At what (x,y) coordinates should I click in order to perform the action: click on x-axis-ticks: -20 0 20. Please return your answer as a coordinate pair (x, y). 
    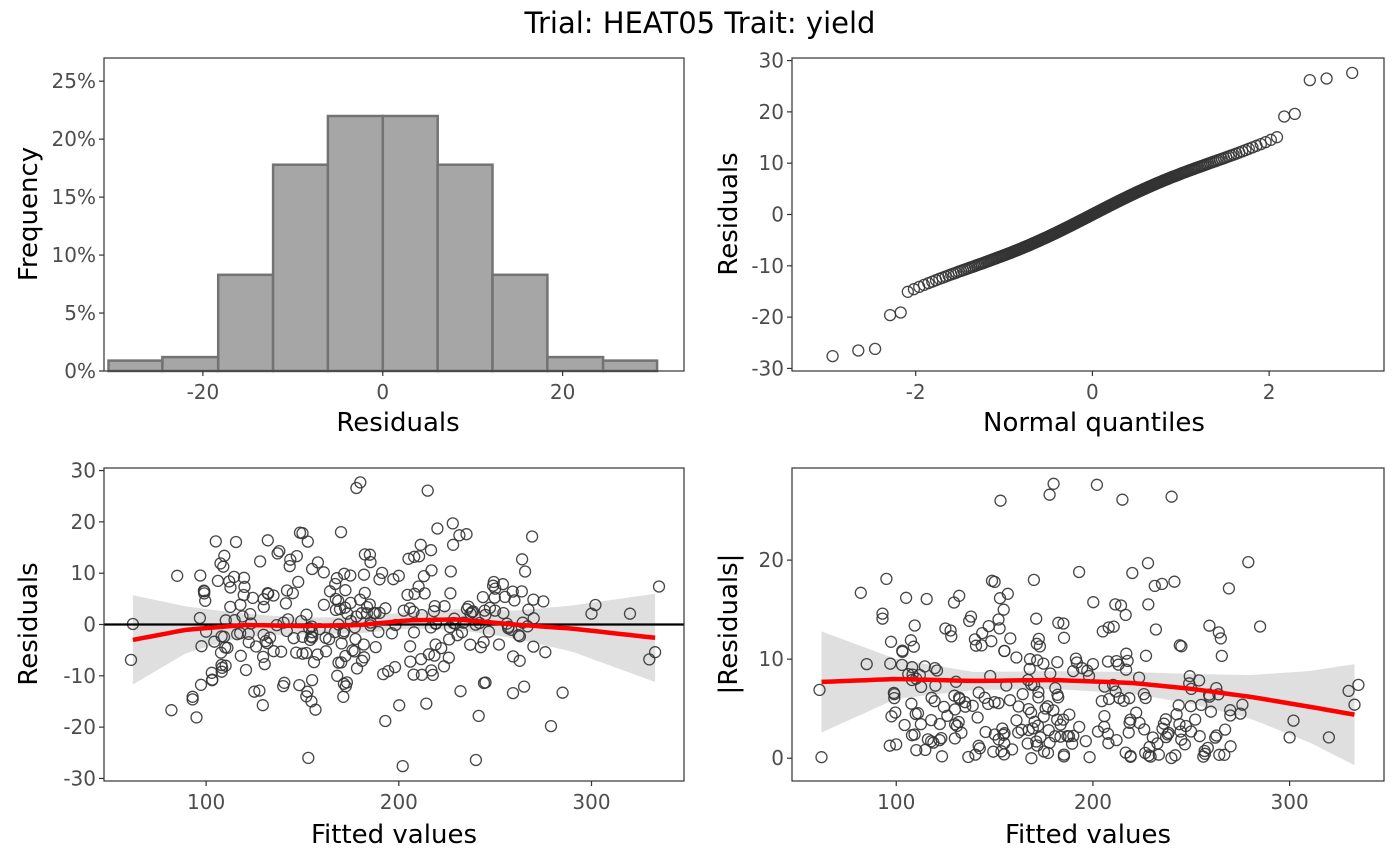
    Looking at the image, I should click on (381, 387).